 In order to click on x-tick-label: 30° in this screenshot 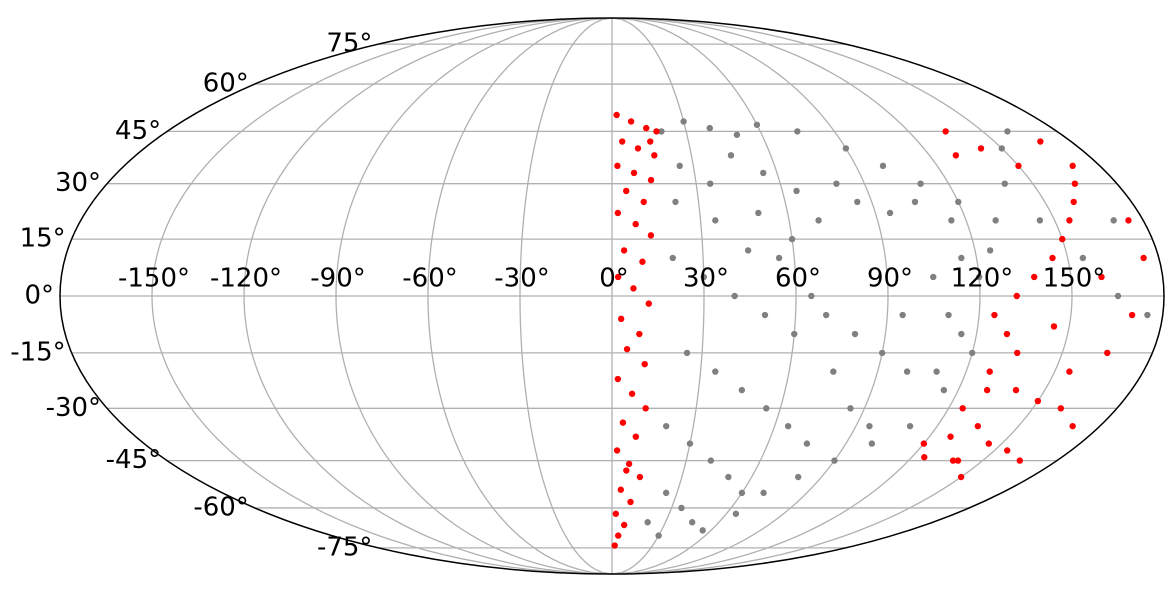, I will do `click(706, 279)`.